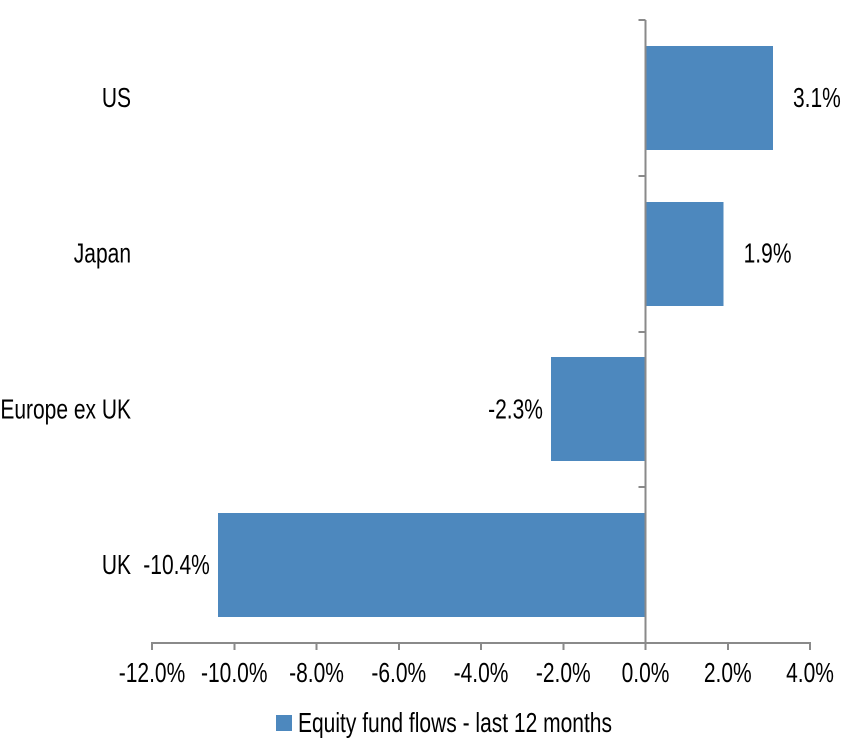 The width and height of the screenshot is (852, 747). Describe the element at coordinates (481, 673) in the screenshot. I see `x-tick-label-4: -4.0%` at that location.